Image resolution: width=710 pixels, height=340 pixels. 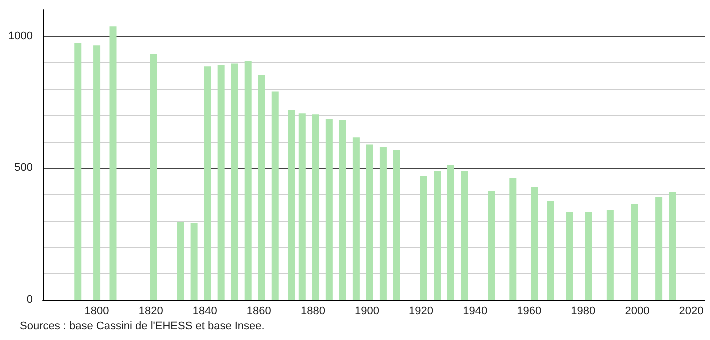 I want to click on x-tick-label: 1800, so click(x=97, y=312).